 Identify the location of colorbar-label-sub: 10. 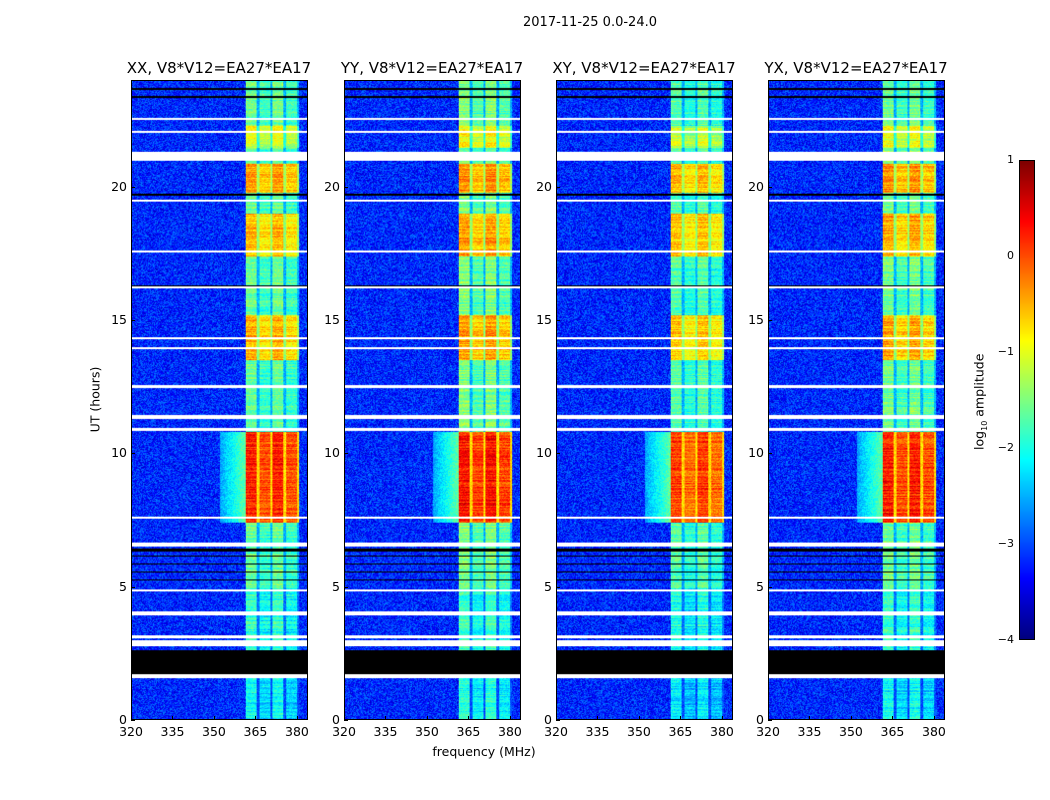
(984, 425).